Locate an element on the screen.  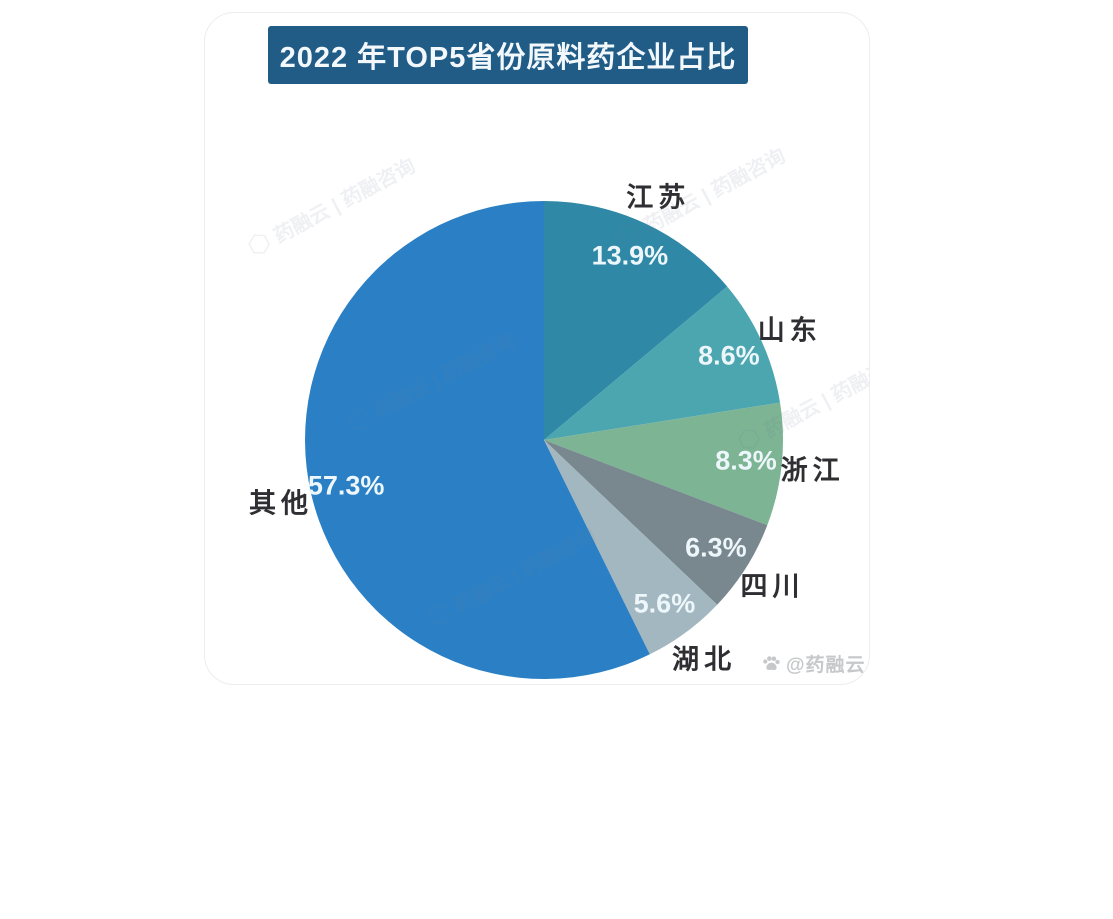
slice-value-label: 13.9% is located at coordinates (630, 255).